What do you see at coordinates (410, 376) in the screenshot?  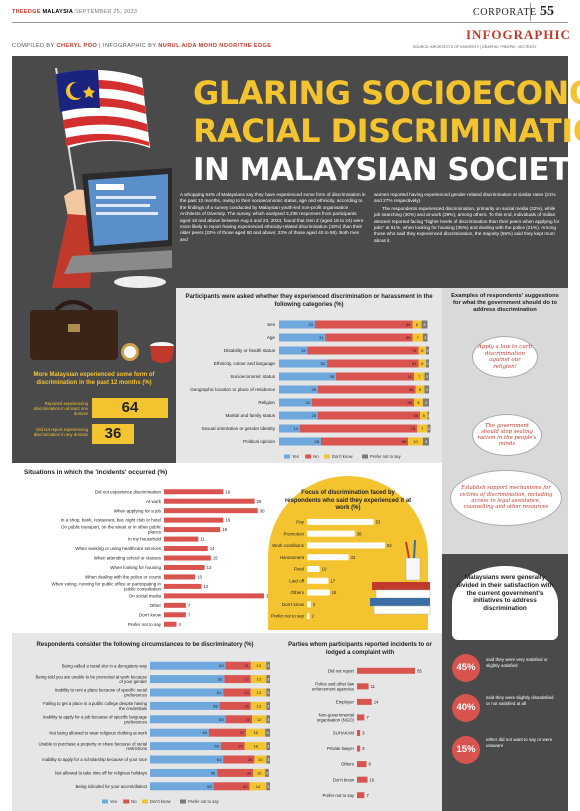 I see `data-label: 52` at bounding box center [410, 376].